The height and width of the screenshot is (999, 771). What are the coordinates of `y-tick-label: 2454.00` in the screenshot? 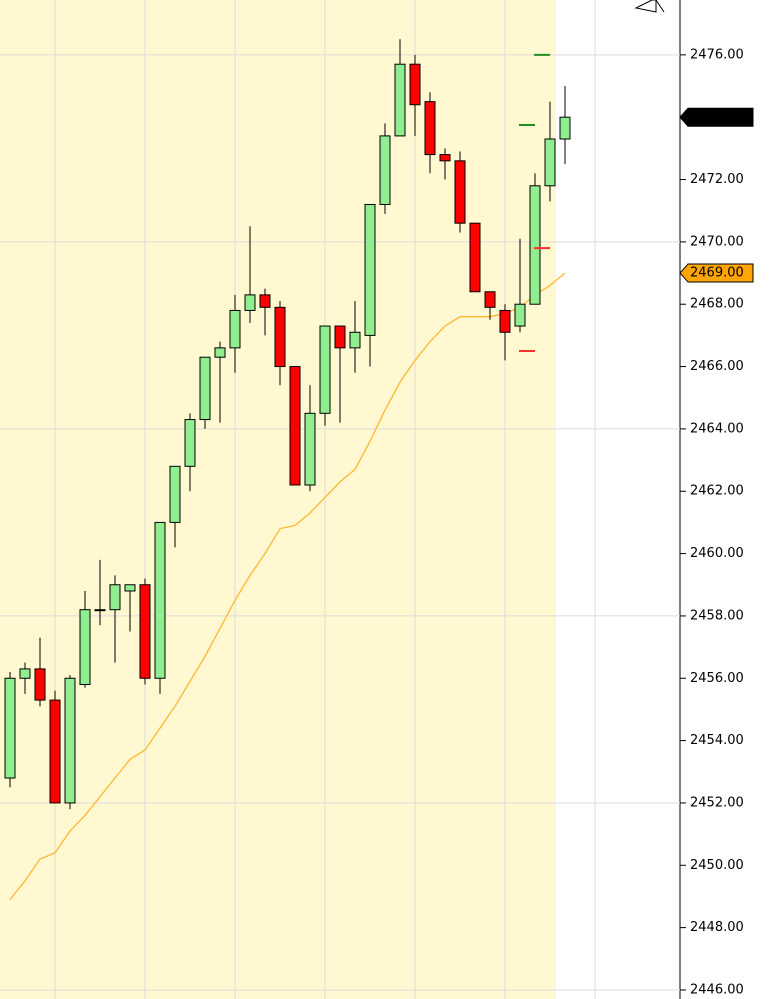 It's located at (717, 740).